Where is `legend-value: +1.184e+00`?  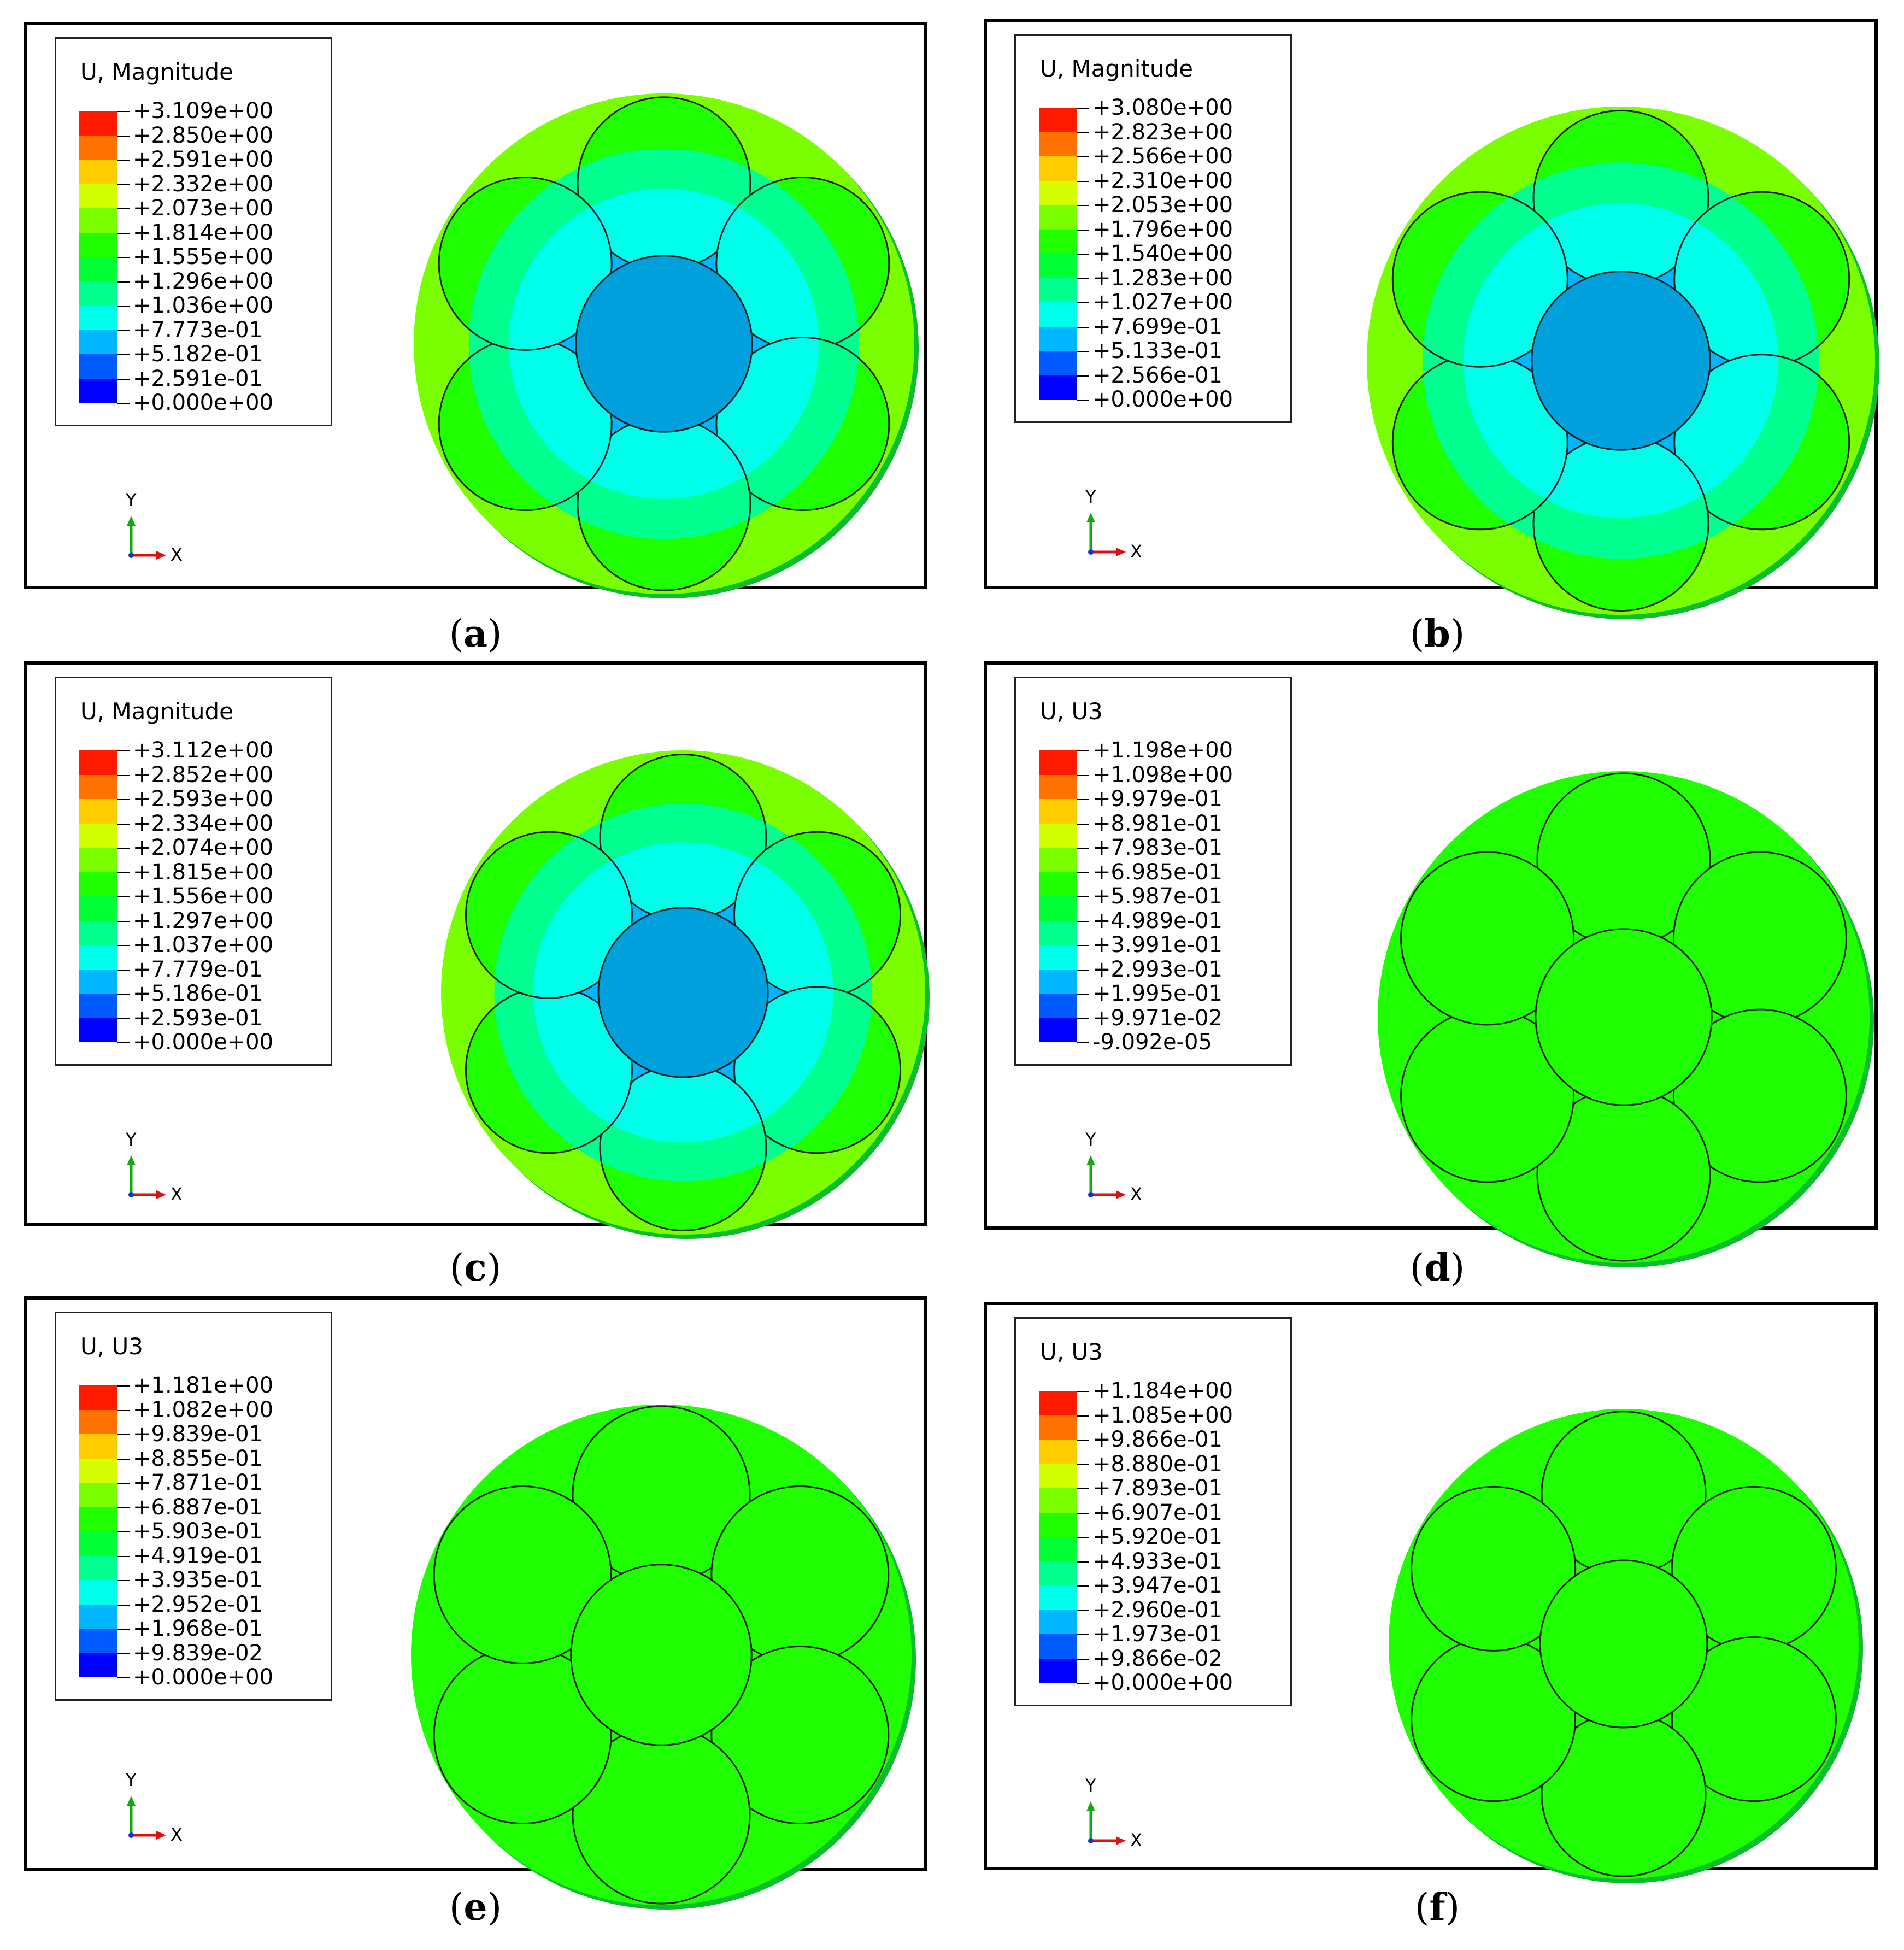 legend-value: +1.184e+00 is located at coordinates (1162, 1390).